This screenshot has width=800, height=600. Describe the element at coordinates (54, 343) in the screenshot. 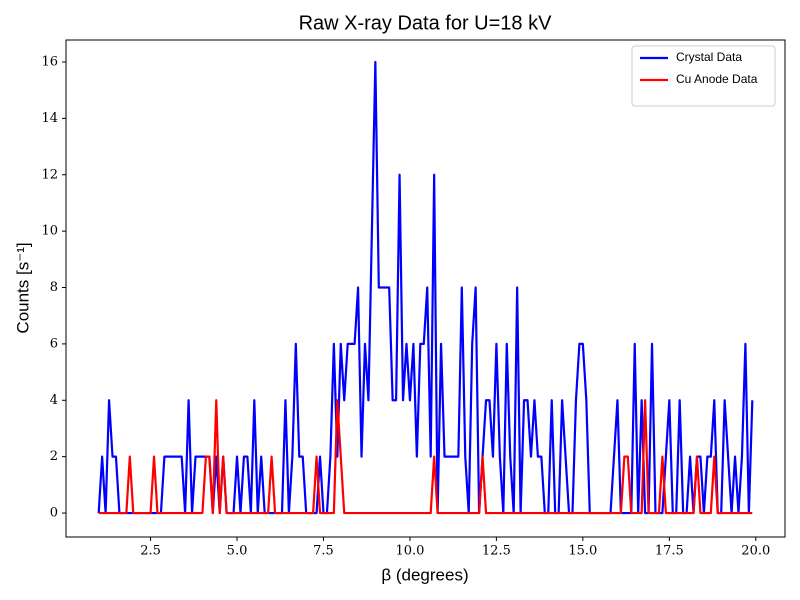

I see `y-tick-label: 6` at that location.